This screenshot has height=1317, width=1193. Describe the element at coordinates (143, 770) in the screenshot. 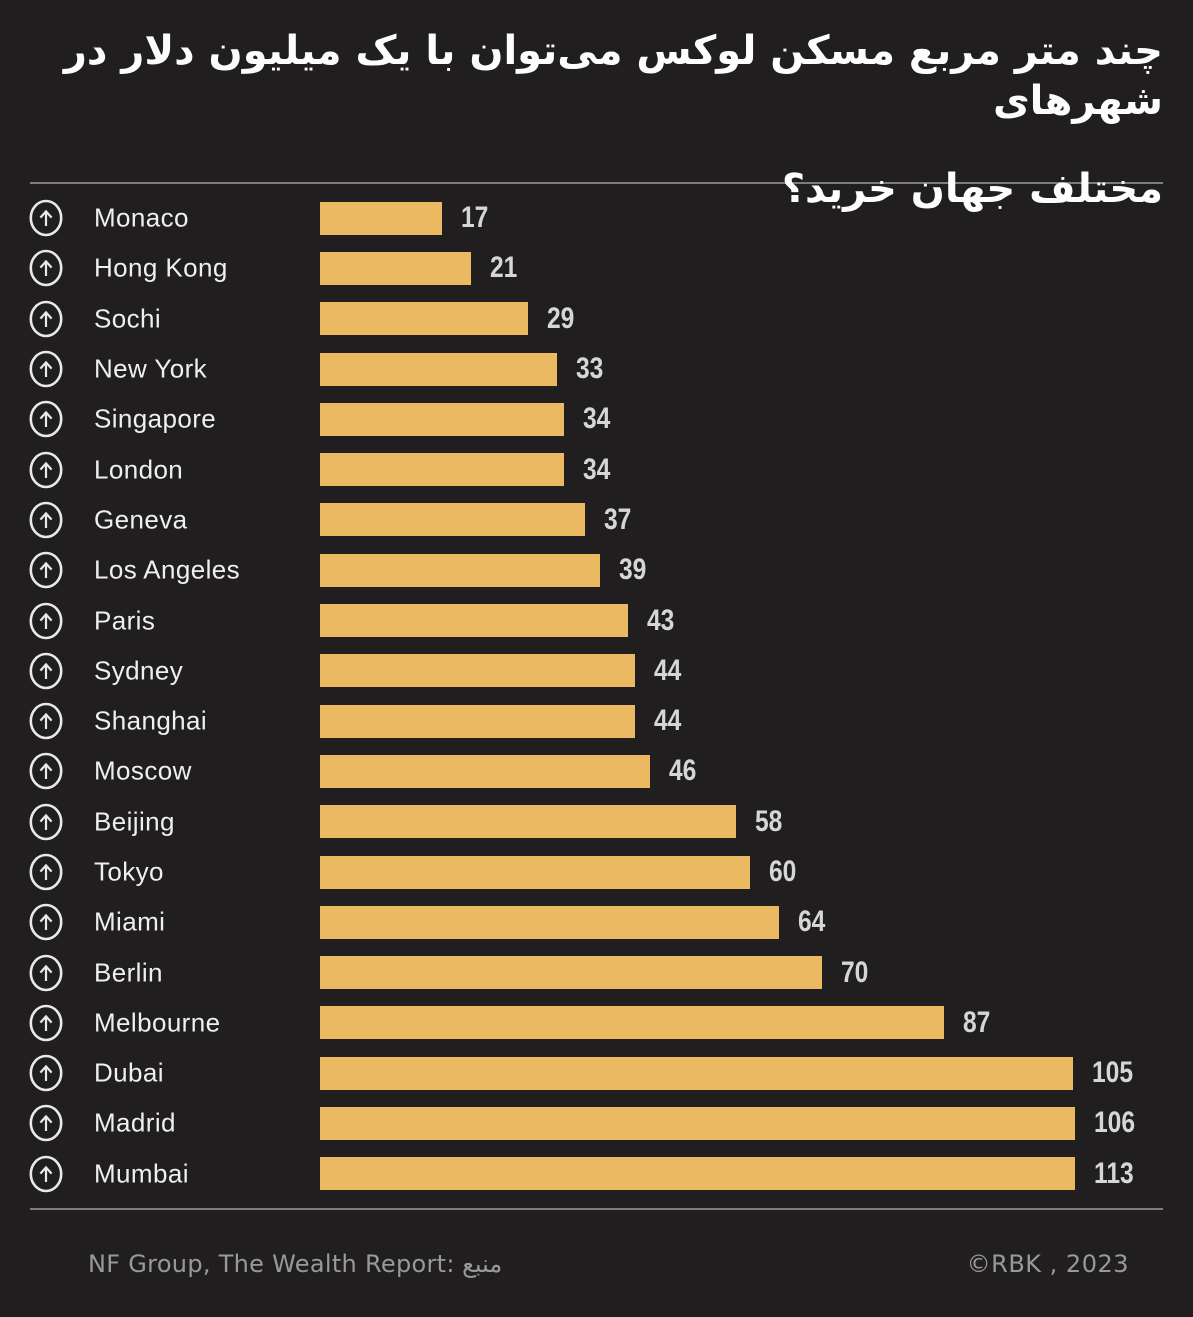

I see `city-label: Moscow` at that location.